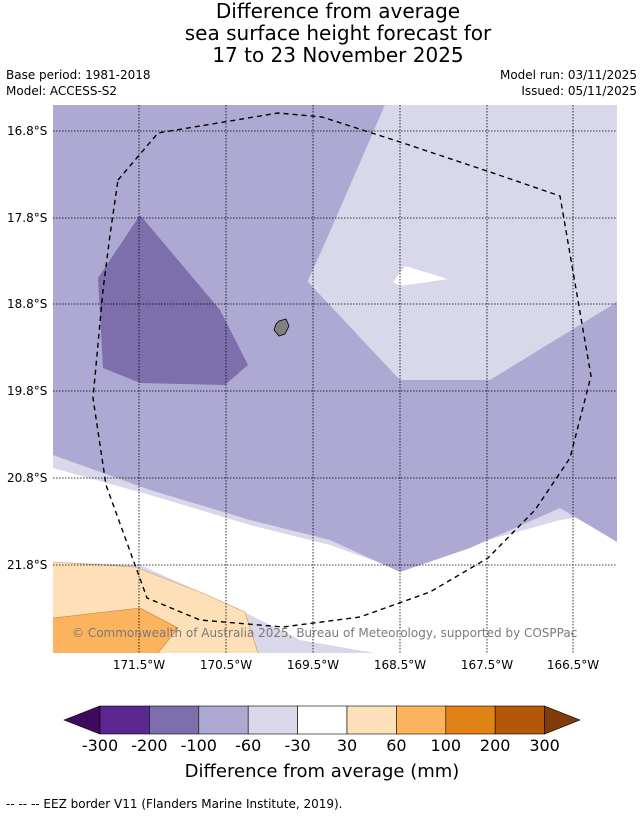  Describe the element at coordinates (62, 91) in the screenshot. I see `model-text: Model: ACCESS-S2` at that location.